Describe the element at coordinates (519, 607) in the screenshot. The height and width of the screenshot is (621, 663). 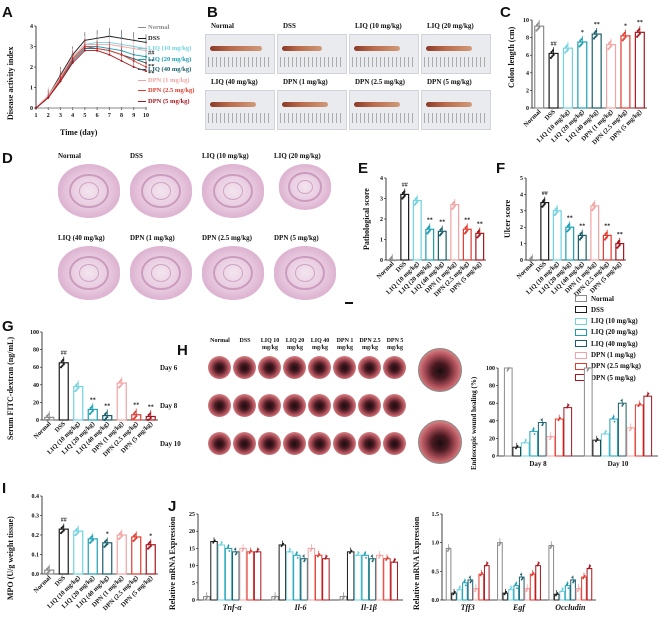
I see `panel-j-right-category-label: Egf` at that location.